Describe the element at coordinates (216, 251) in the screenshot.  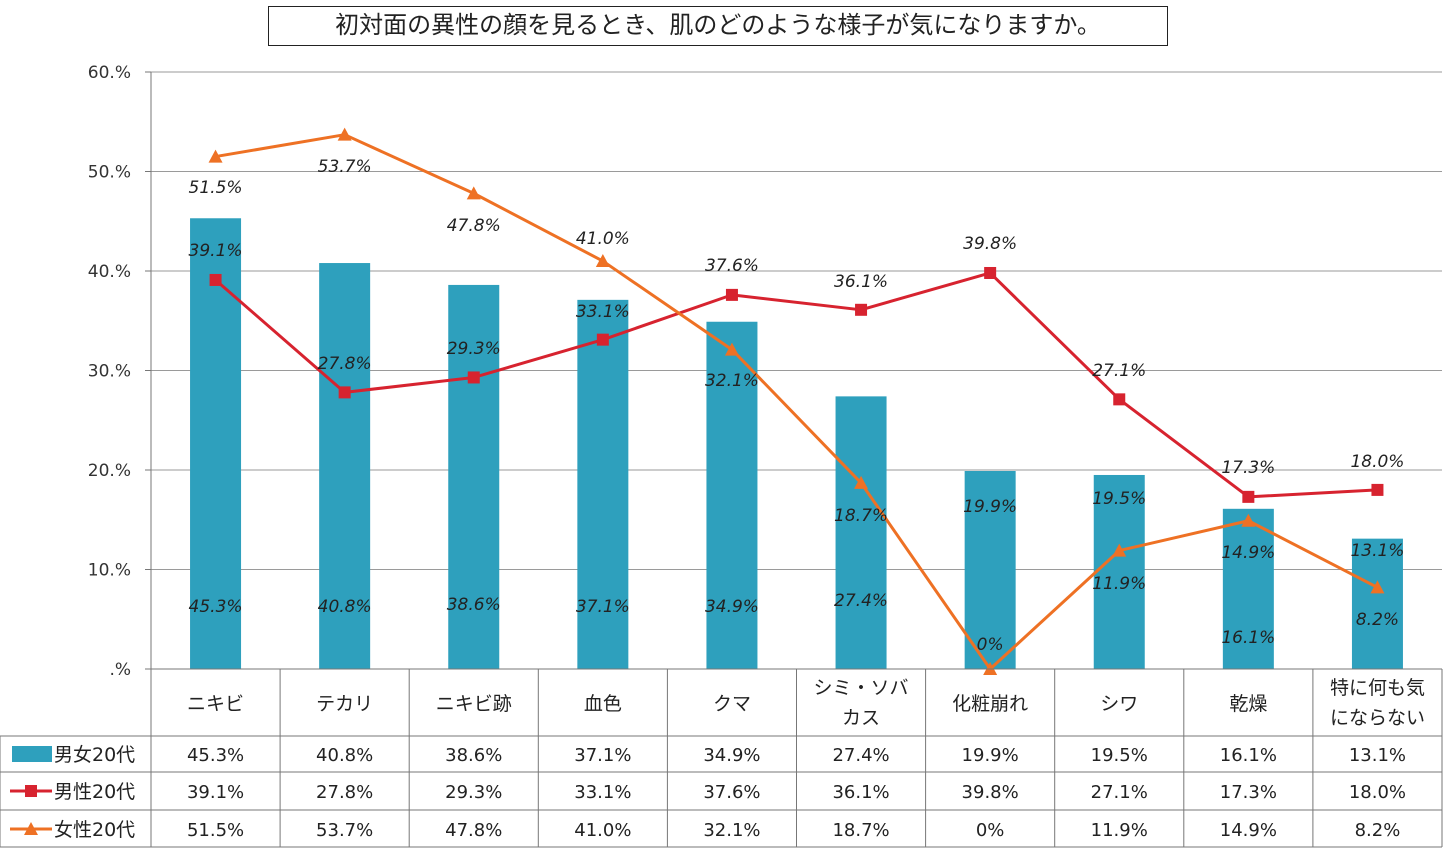
I see `line-data-label: 39.1%` at that location.